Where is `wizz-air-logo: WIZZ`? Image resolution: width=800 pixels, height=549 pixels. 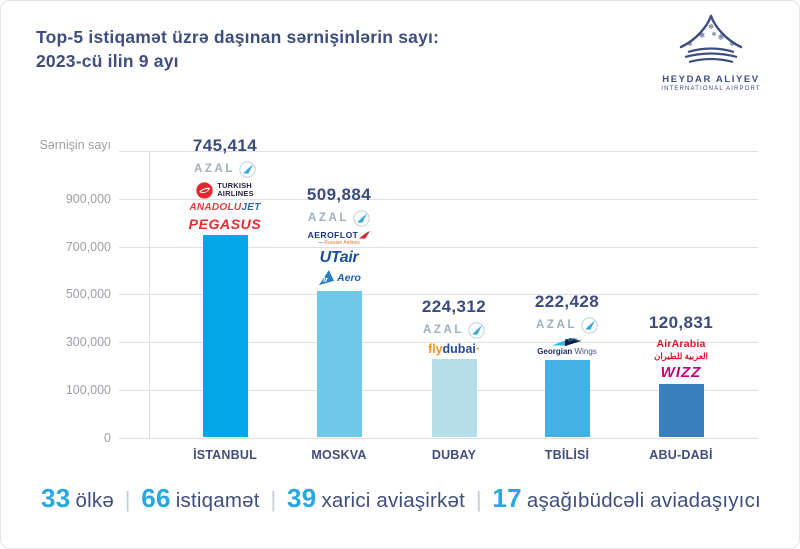 wizz-air-logo: WIZZ is located at coordinates (681, 373).